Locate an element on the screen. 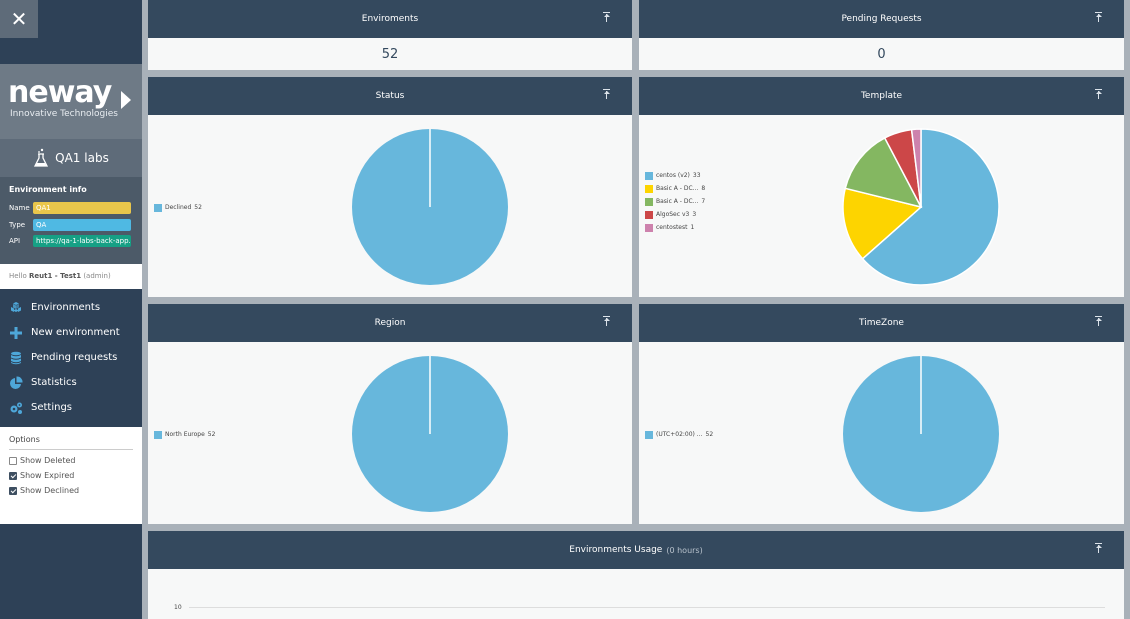  legend-item: North Europe 52 is located at coordinates (184, 434).